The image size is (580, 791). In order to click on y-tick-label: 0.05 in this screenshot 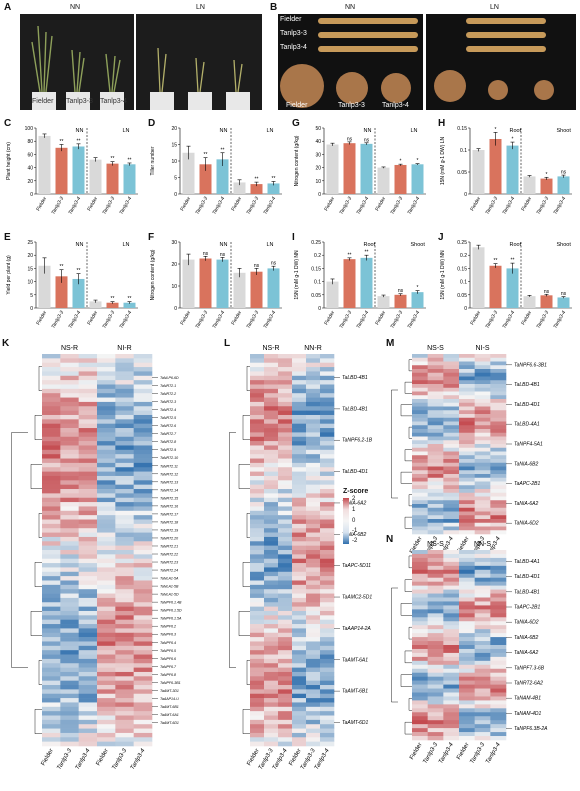, I will do `click(462, 296)`.